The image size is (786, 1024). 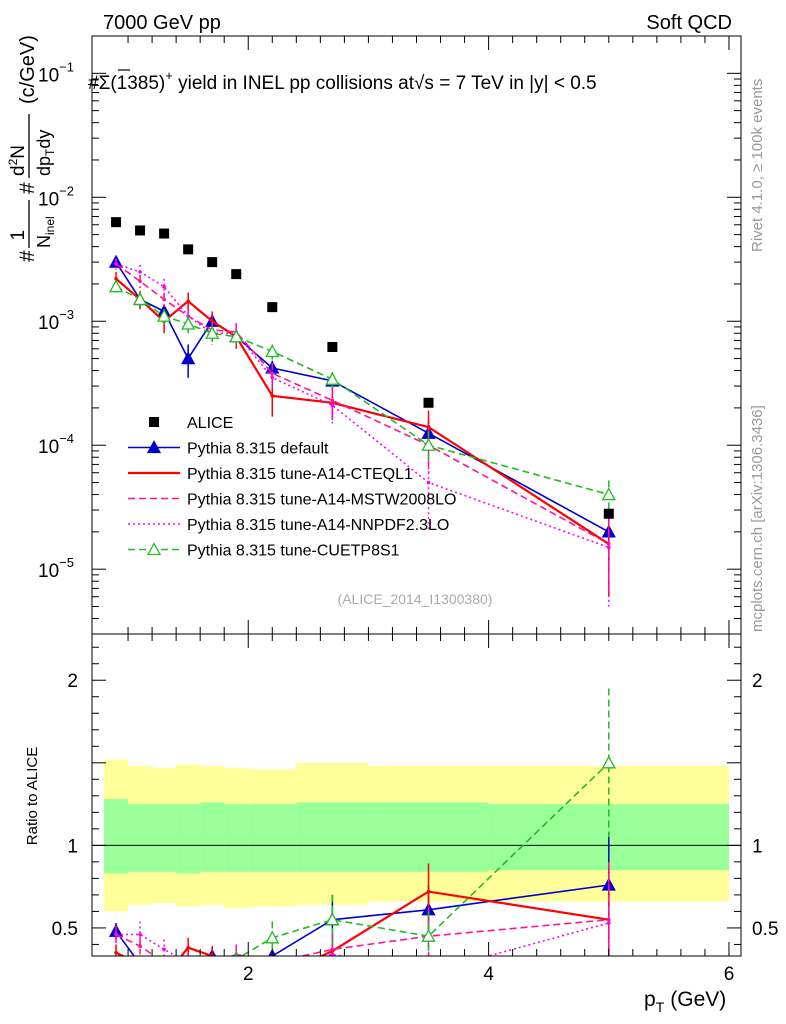 What do you see at coordinates (72, 681) in the screenshot?
I see `ratio-y-tick-label: 2` at bounding box center [72, 681].